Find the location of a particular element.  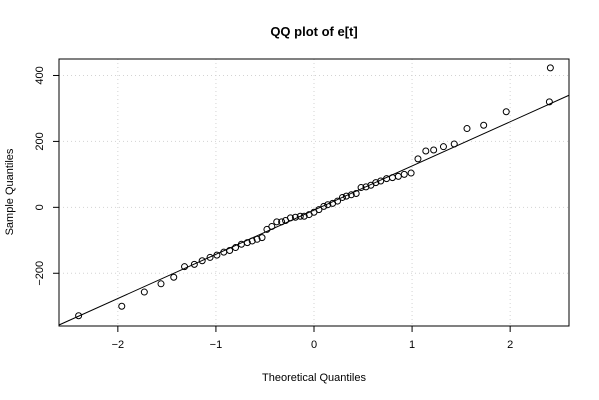

y-tick-label-2: 200 is located at coordinates (40, 141).